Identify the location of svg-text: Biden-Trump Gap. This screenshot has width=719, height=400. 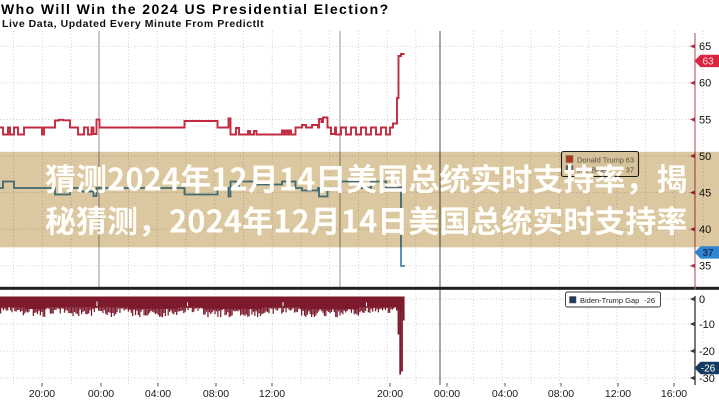
(609, 300).